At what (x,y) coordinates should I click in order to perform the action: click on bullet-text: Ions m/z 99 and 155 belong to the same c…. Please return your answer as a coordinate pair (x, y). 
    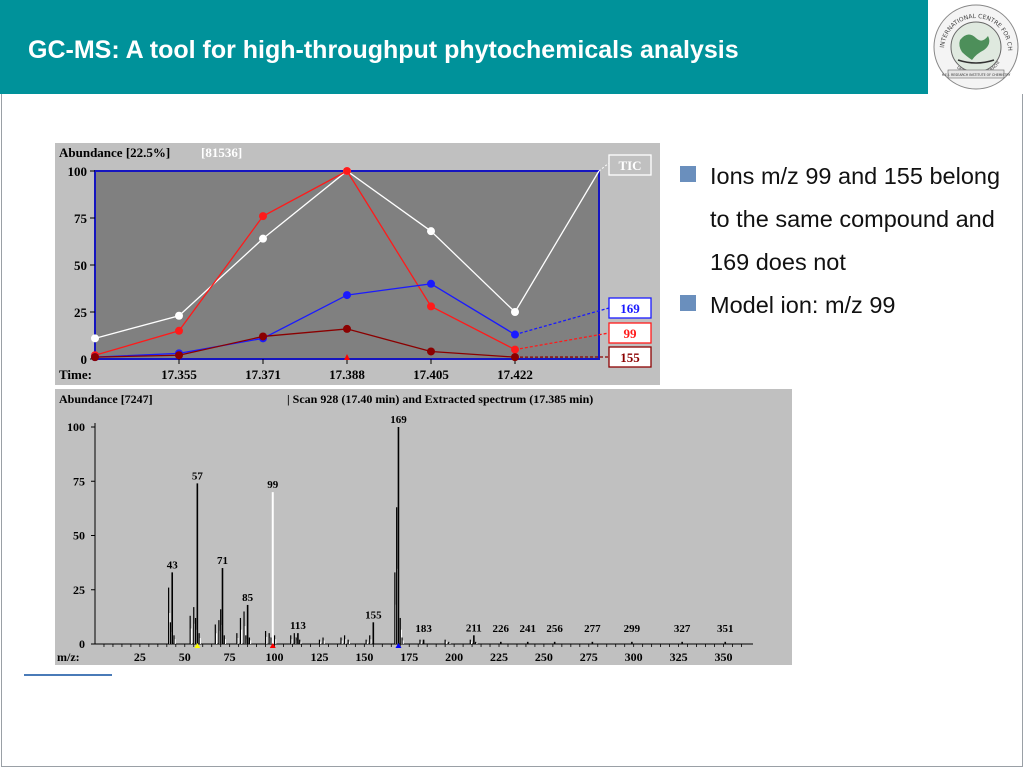
    Looking at the image, I should click on (855, 219).